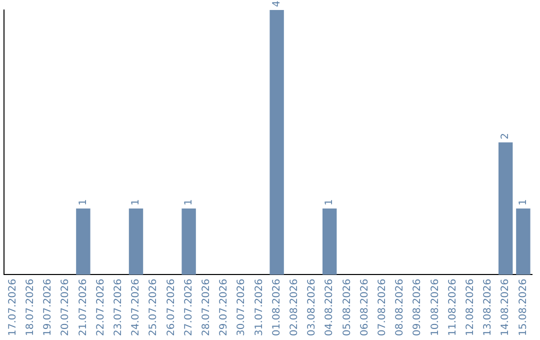 Image resolution: width=540 pixels, height=340 pixels. What do you see at coordinates (100, 307) in the screenshot?
I see `x-tick-label: 22.07.2026` at bounding box center [100, 307].